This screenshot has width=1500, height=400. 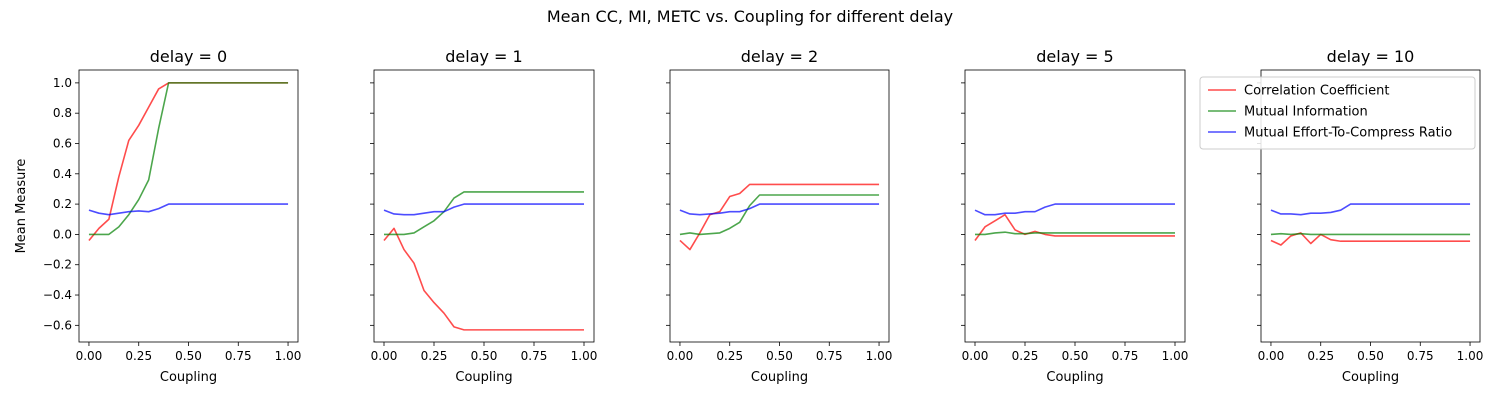 What do you see at coordinates (57, 265) in the screenshot?
I see `y-tick-label: −0.2` at bounding box center [57, 265].